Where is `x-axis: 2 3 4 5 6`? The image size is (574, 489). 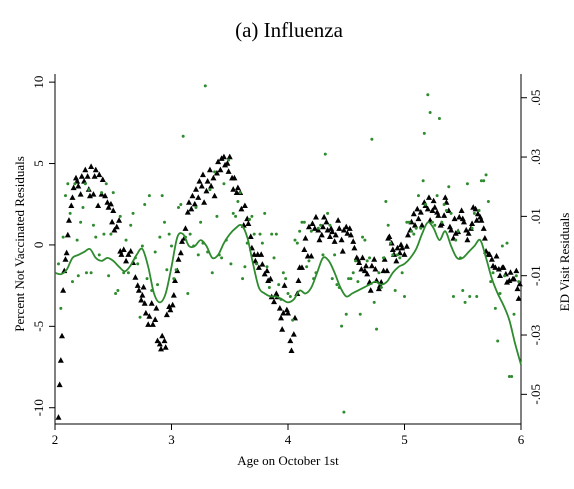 x-axis: 2 3 4 5 6 is located at coordinates (288, 435).